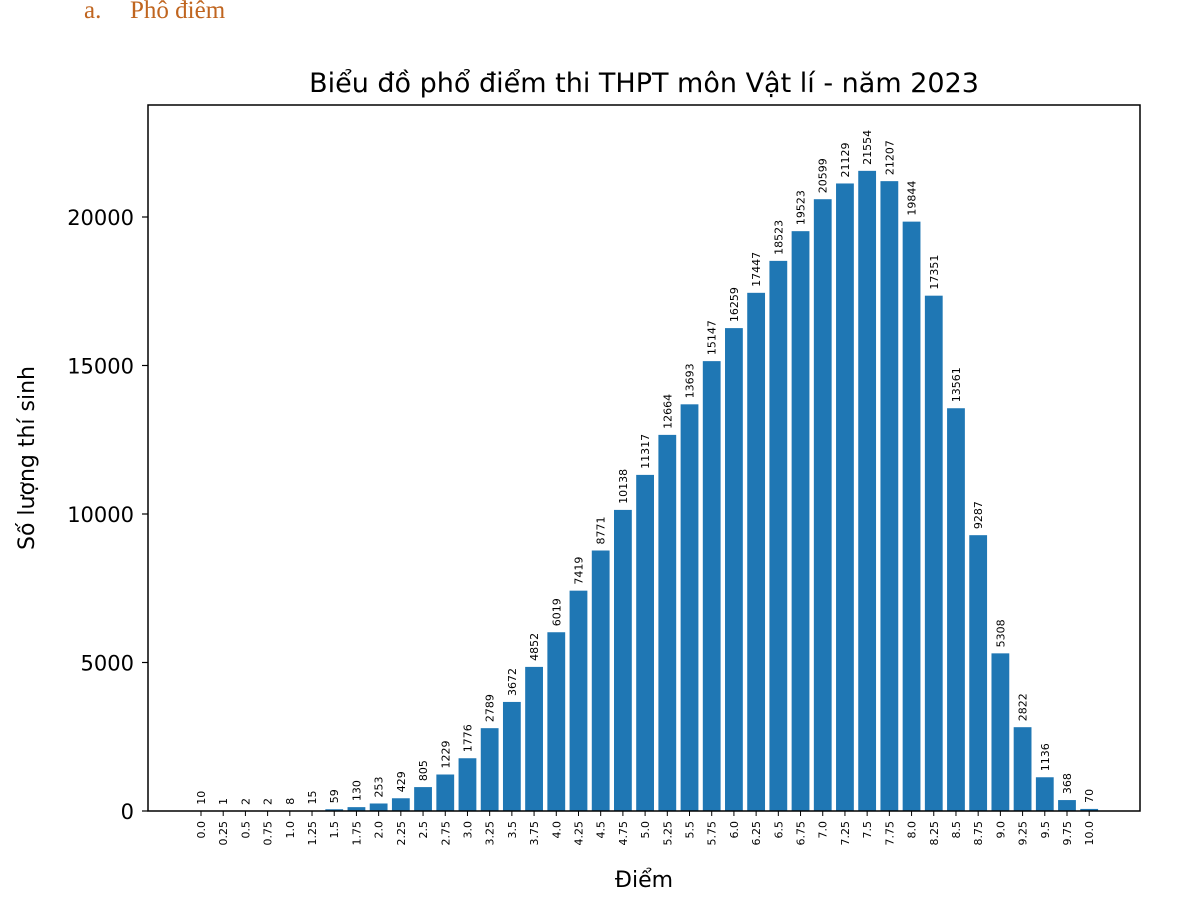 Image resolution: width=1200 pixels, height=899 pixels. Describe the element at coordinates (490, 708) in the screenshot. I see `bar-value-label: 2789` at that location.